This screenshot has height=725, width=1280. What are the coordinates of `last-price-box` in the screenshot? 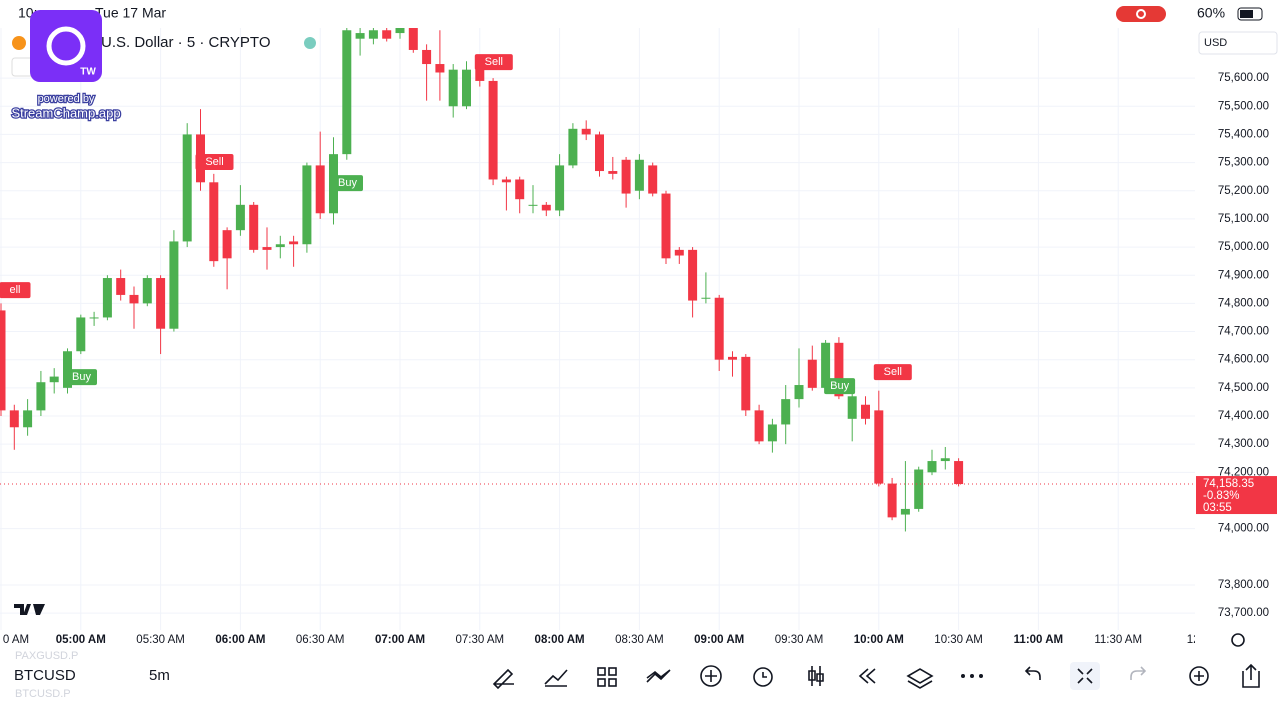 It's located at (1236, 495).